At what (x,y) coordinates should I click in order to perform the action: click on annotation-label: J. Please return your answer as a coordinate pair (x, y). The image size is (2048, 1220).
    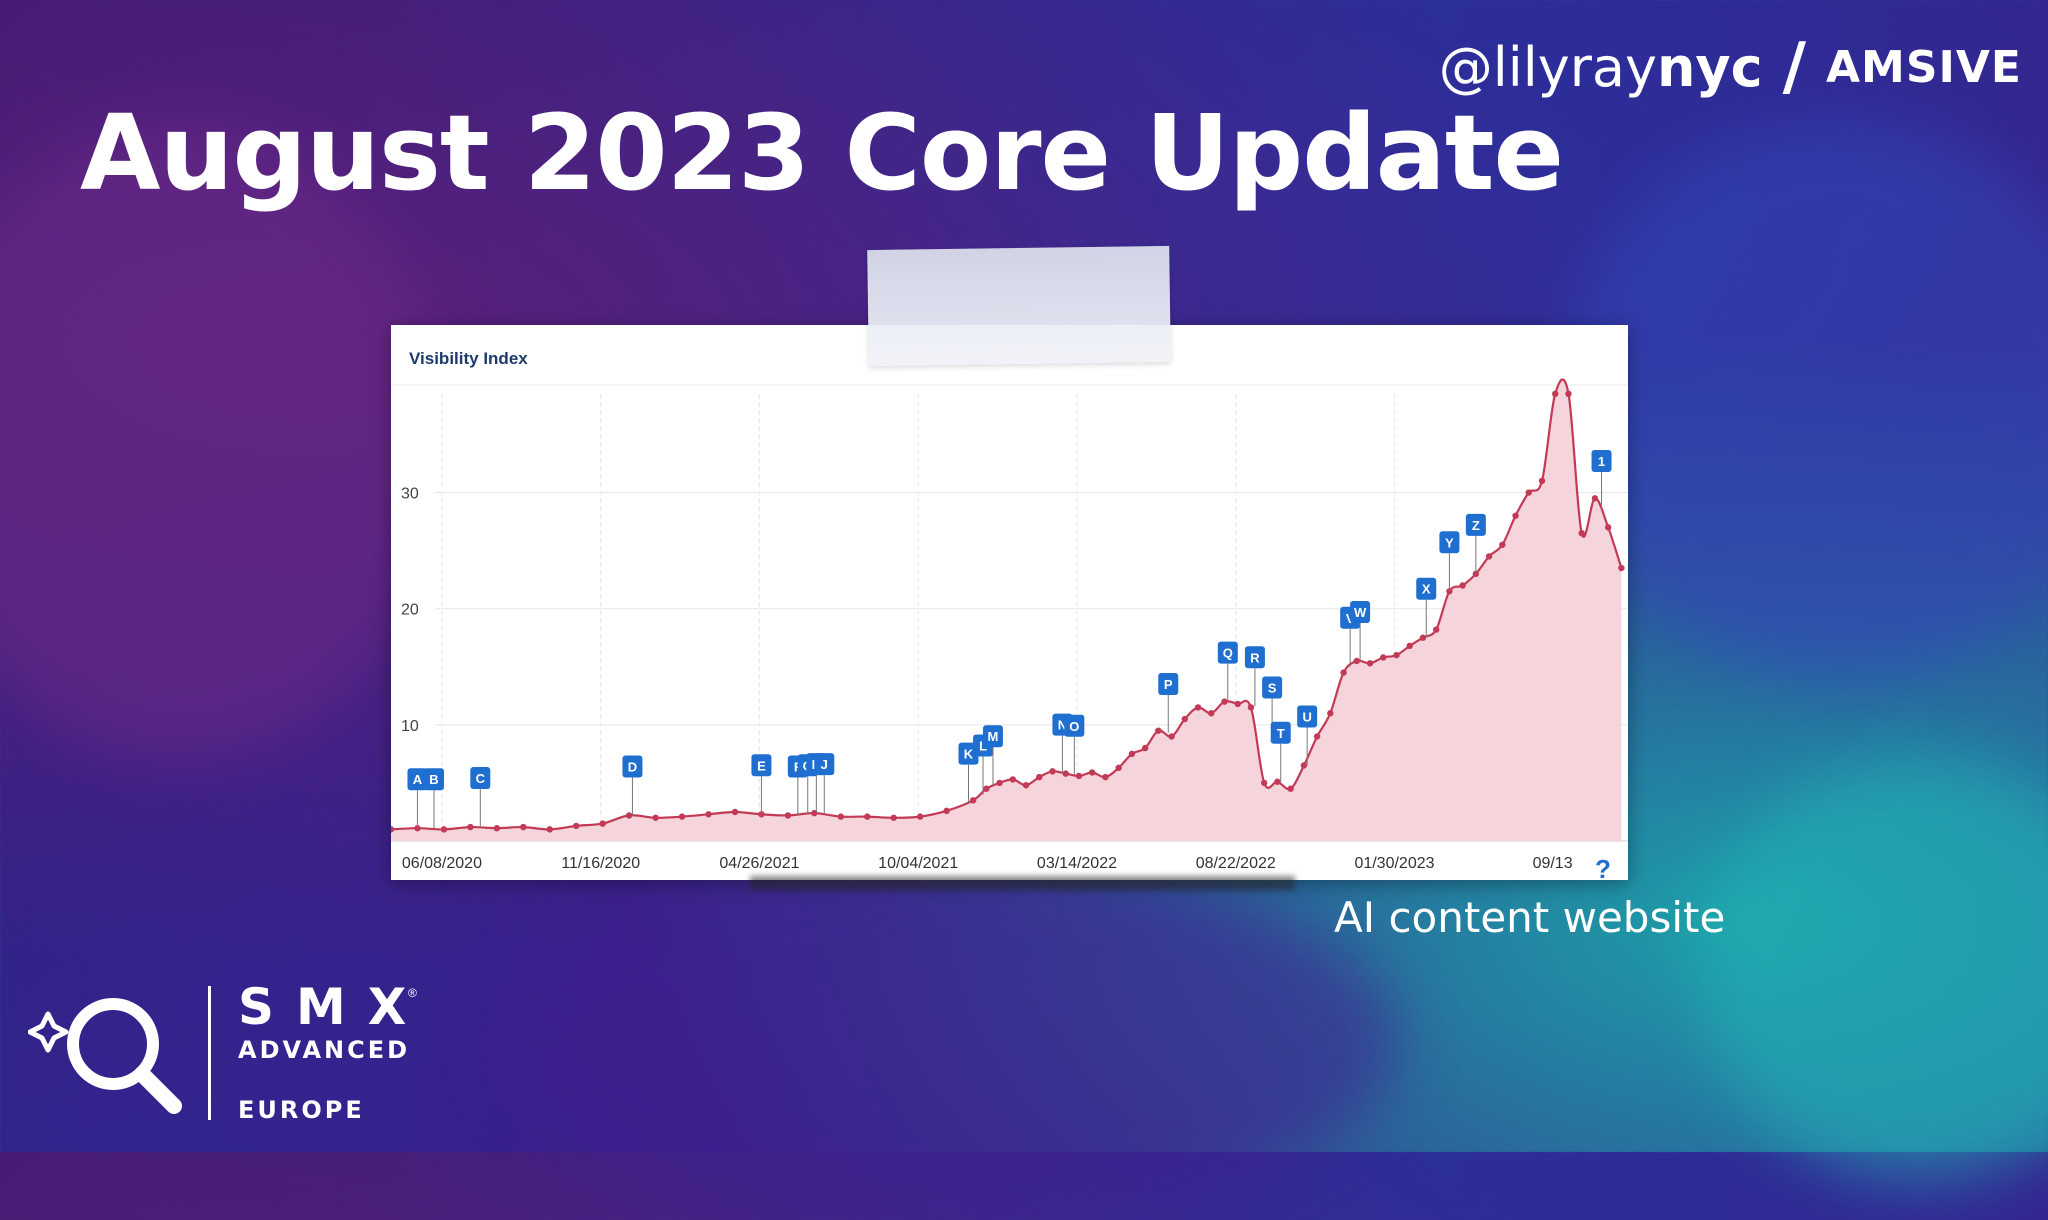
    Looking at the image, I should click on (824, 764).